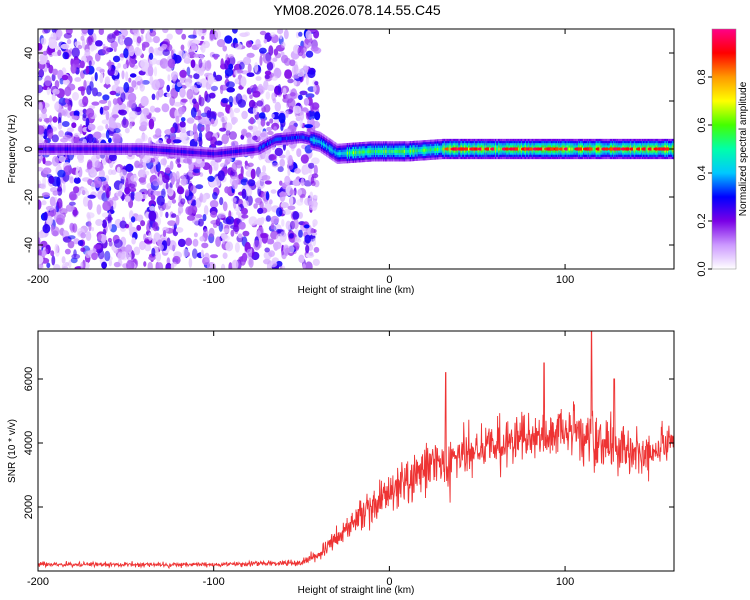  I want to click on snr-ytick-label: 6000, so click(29, 379).